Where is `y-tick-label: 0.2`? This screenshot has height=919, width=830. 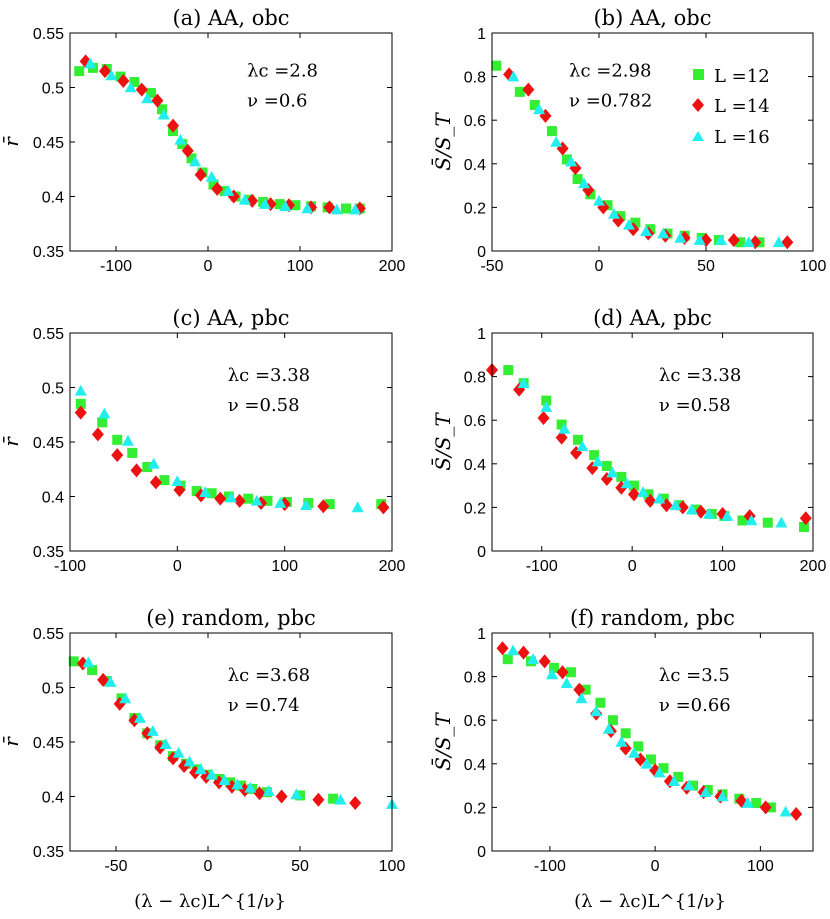
y-tick-label: 0.2 is located at coordinates (475, 208).